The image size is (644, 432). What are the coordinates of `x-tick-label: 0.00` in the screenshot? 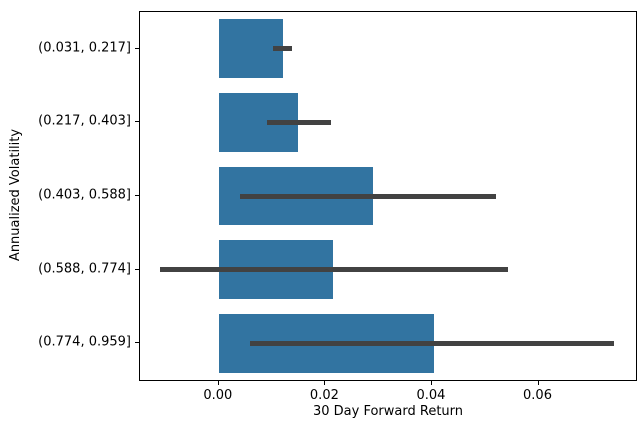 It's located at (218, 395).